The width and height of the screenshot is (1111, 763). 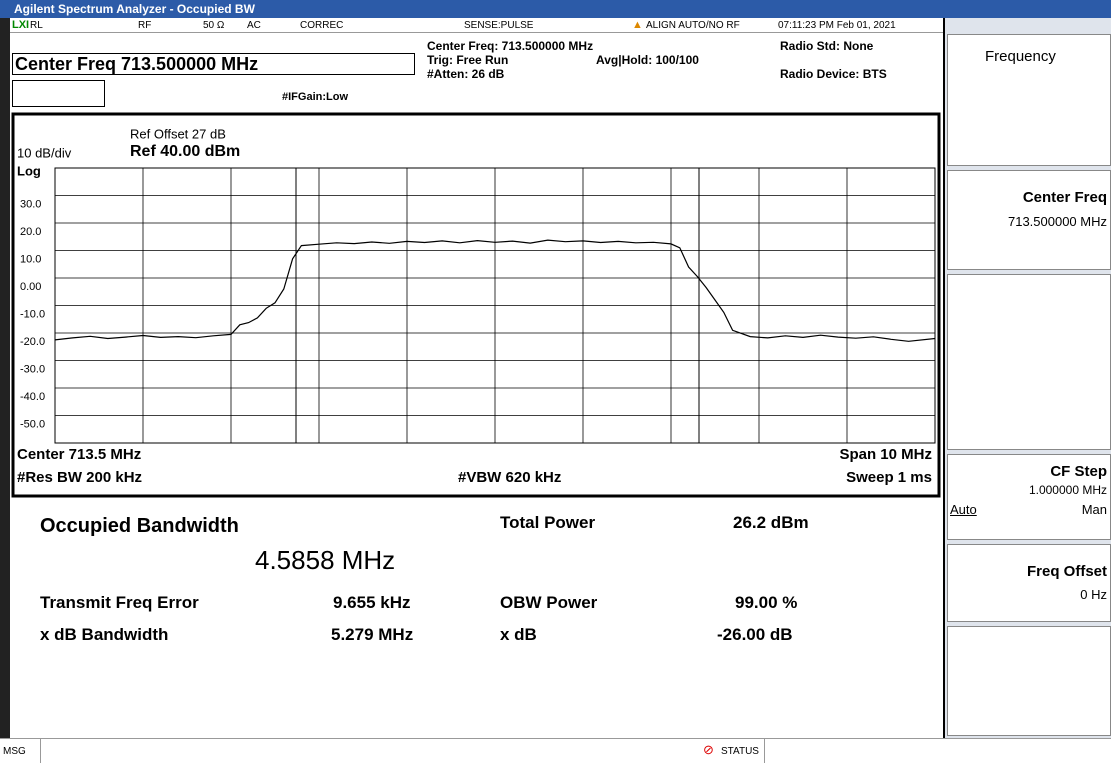 What do you see at coordinates (509, 477) in the screenshot?
I see `vbw-label: #VBW 620 kHz` at bounding box center [509, 477].